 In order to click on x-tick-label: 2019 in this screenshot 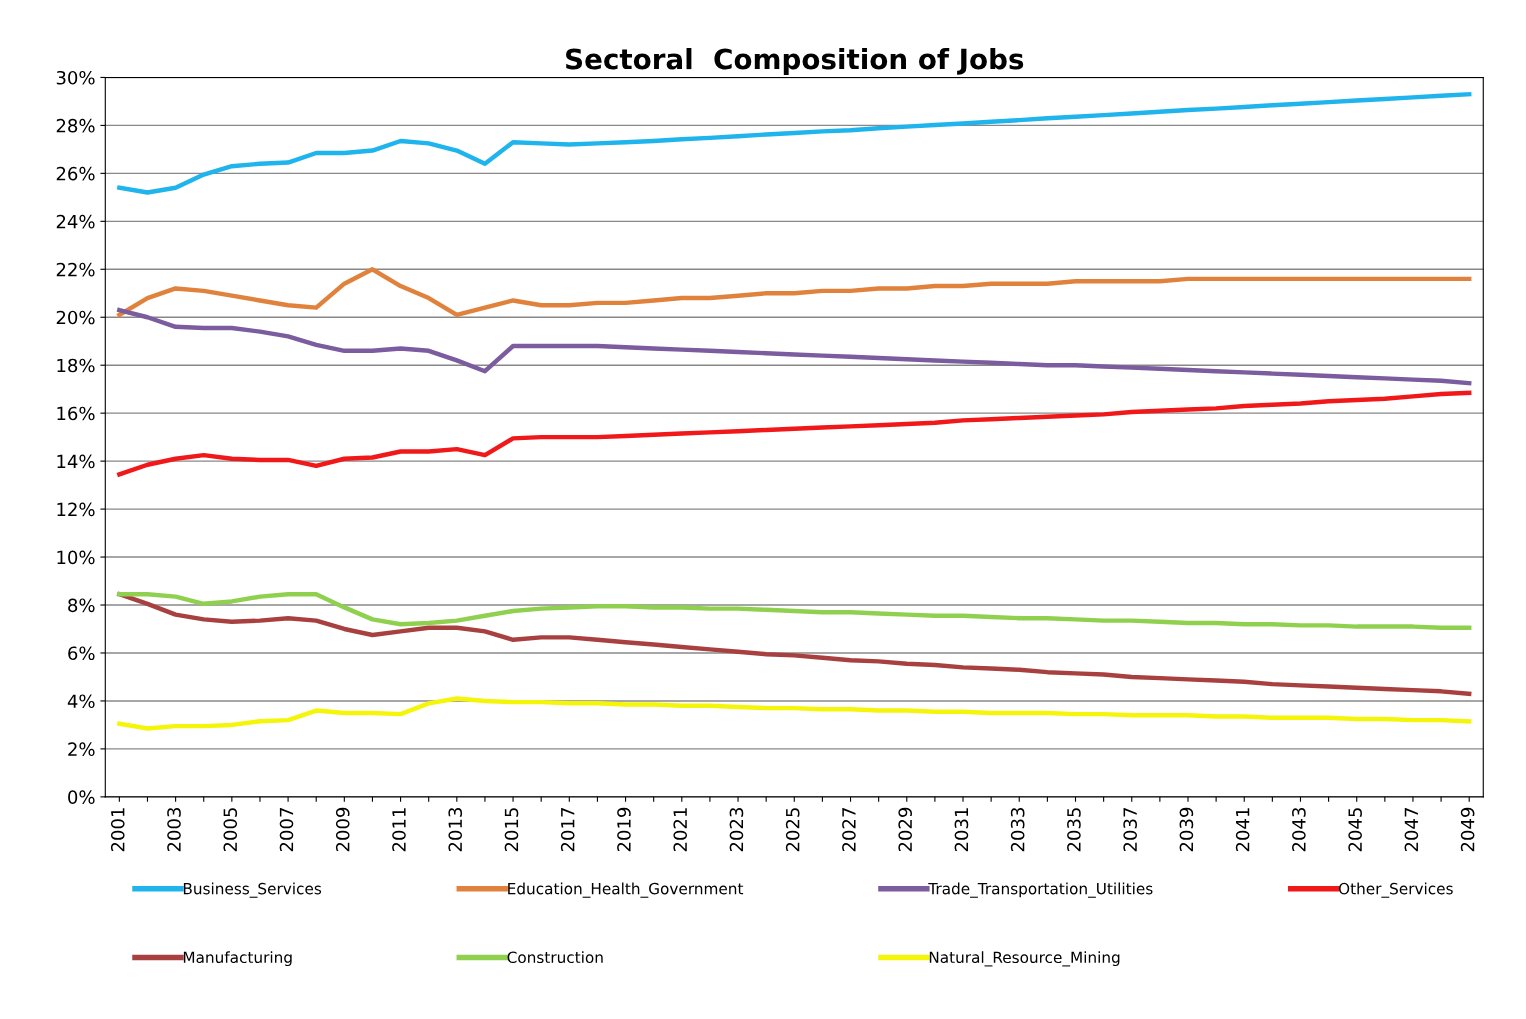, I will do `click(624, 829)`.